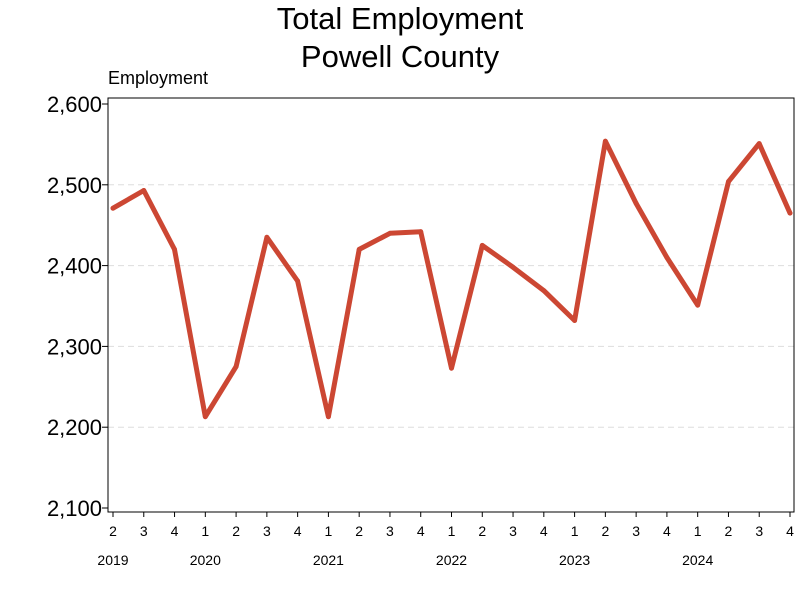 Image resolution: width=800 pixels, height=600 pixels. I want to click on y-tick-label: 2,200, so click(74, 427).